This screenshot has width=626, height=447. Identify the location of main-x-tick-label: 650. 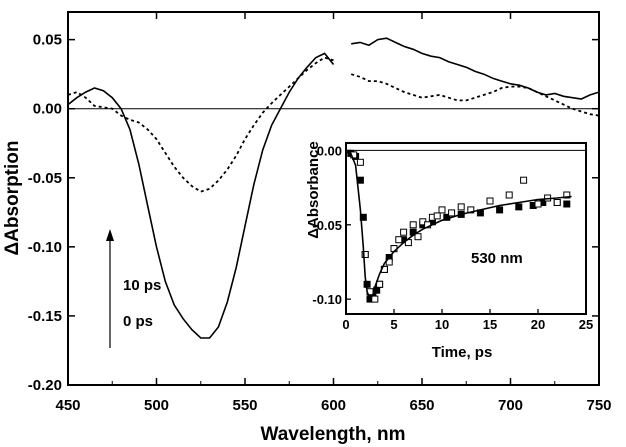
(421, 405).